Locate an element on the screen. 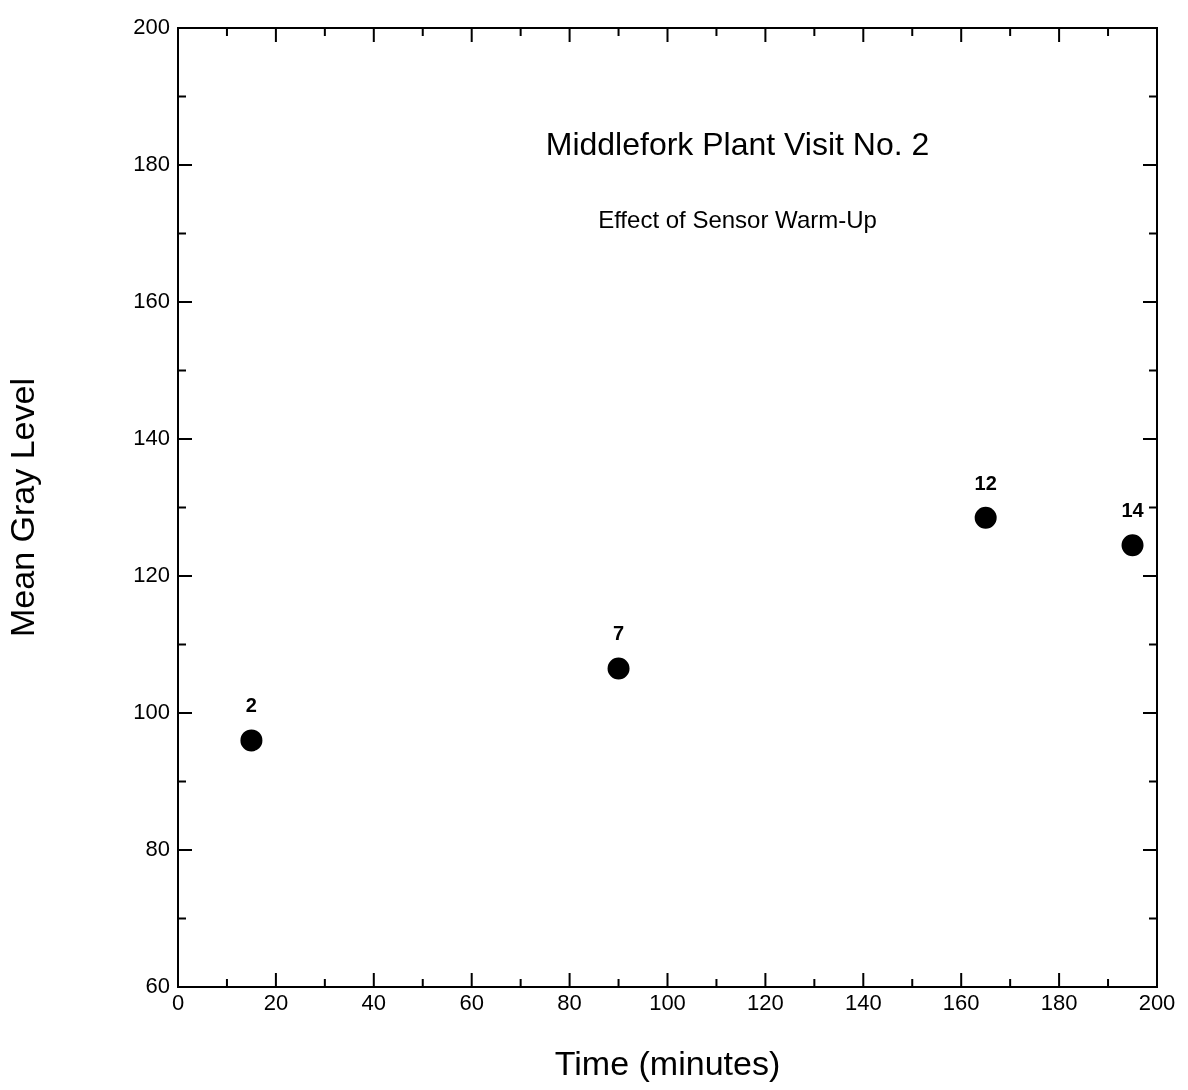 The height and width of the screenshot is (1090, 1188). x-tick-label: 100 is located at coordinates (667, 1003).